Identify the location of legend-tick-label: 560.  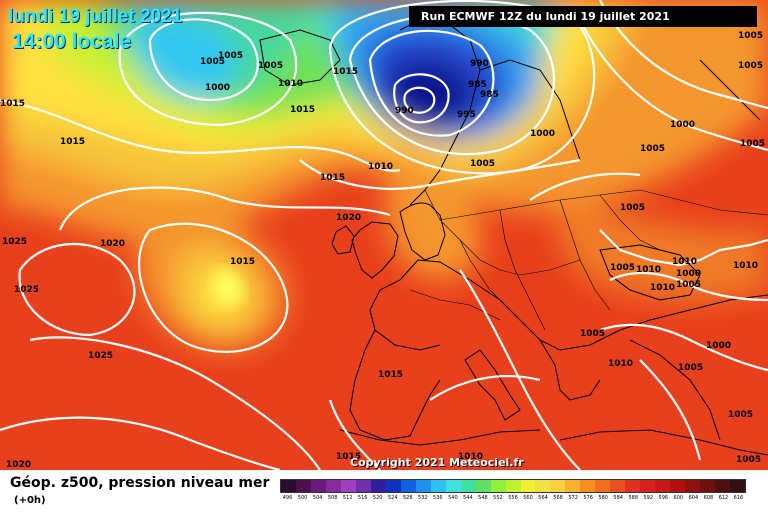
(528, 498).